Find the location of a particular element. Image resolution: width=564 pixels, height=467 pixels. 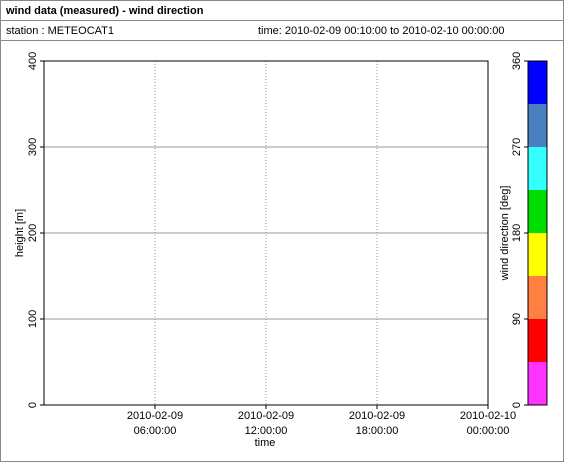

chart-title: wind data (measured) - wind direction is located at coordinates (104, 11).